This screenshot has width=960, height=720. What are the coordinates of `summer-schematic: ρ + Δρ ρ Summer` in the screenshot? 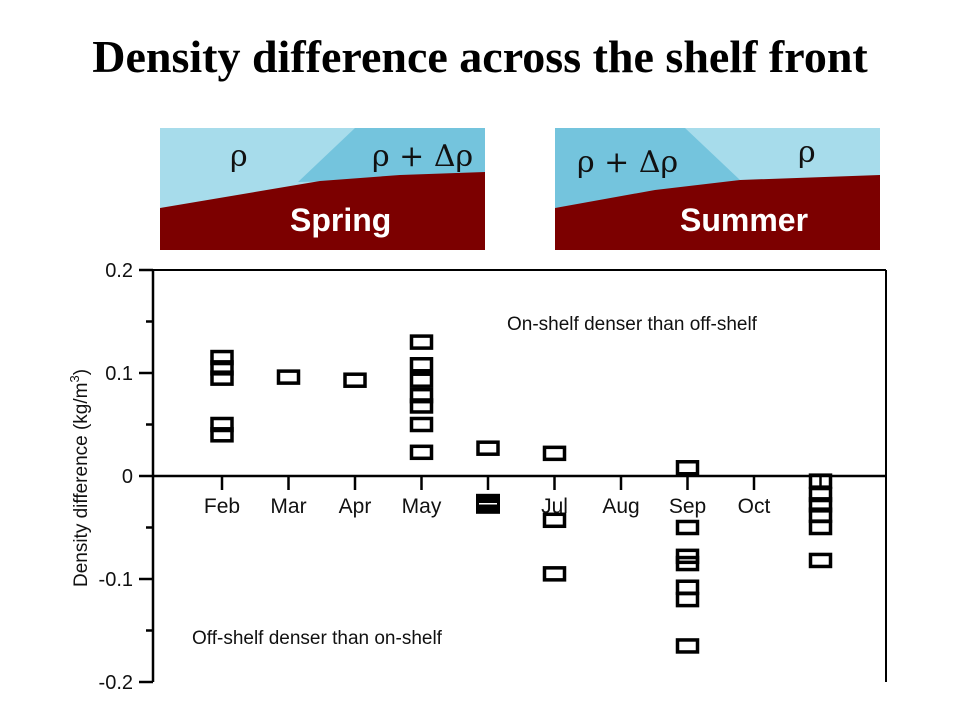 It's located at (717, 189).